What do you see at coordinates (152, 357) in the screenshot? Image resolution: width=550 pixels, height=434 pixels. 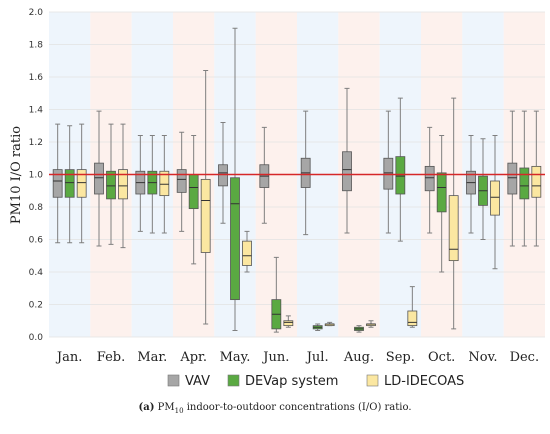 I see `month-label-3: Mar.` at bounding box center [152, 357].